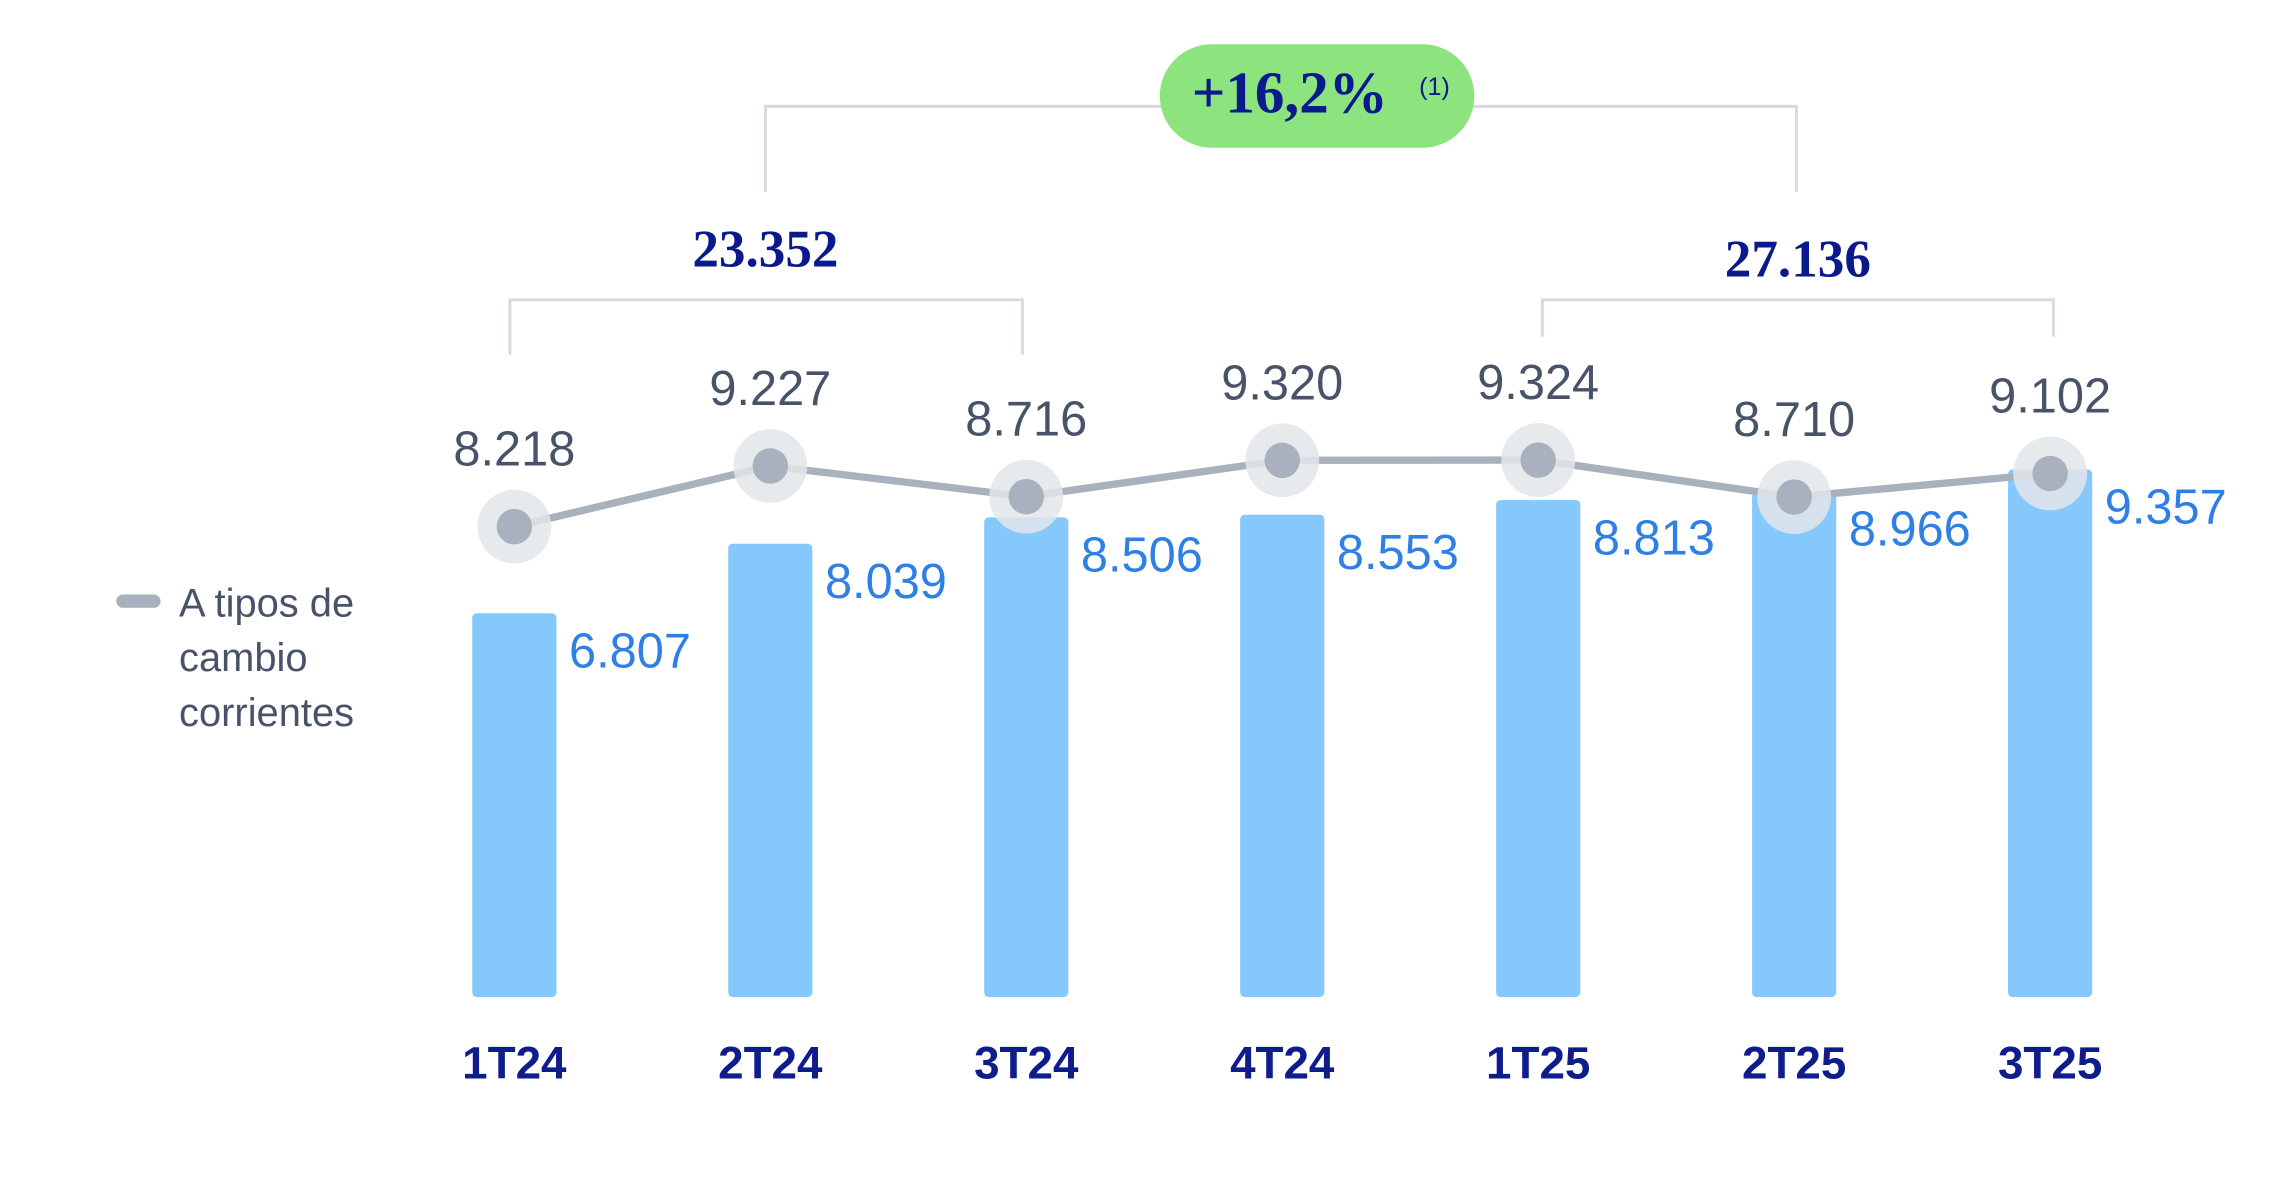  Describe the element at coordinates (770, 389) in the screenshot. I see `line-value-label: 9.227` at that location.